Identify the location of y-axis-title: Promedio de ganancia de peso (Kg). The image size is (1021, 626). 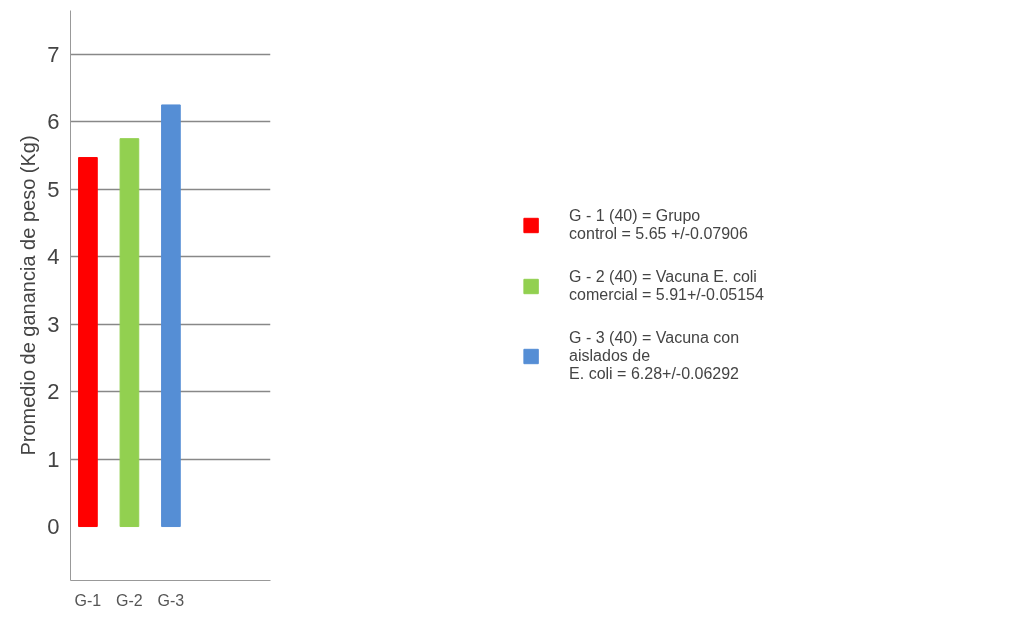
(28, 295).